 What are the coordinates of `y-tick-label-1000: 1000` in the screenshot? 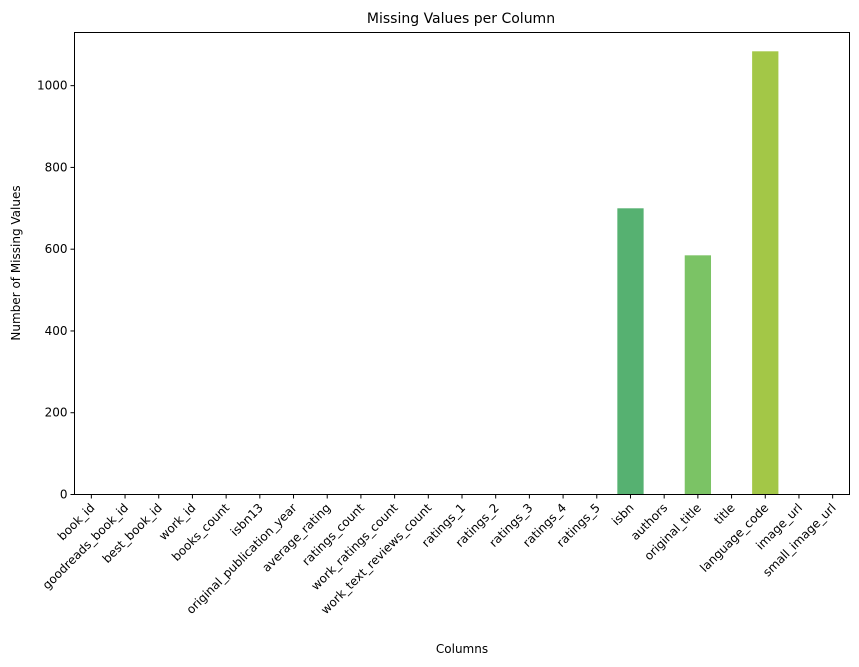 It's located at (52, 86).